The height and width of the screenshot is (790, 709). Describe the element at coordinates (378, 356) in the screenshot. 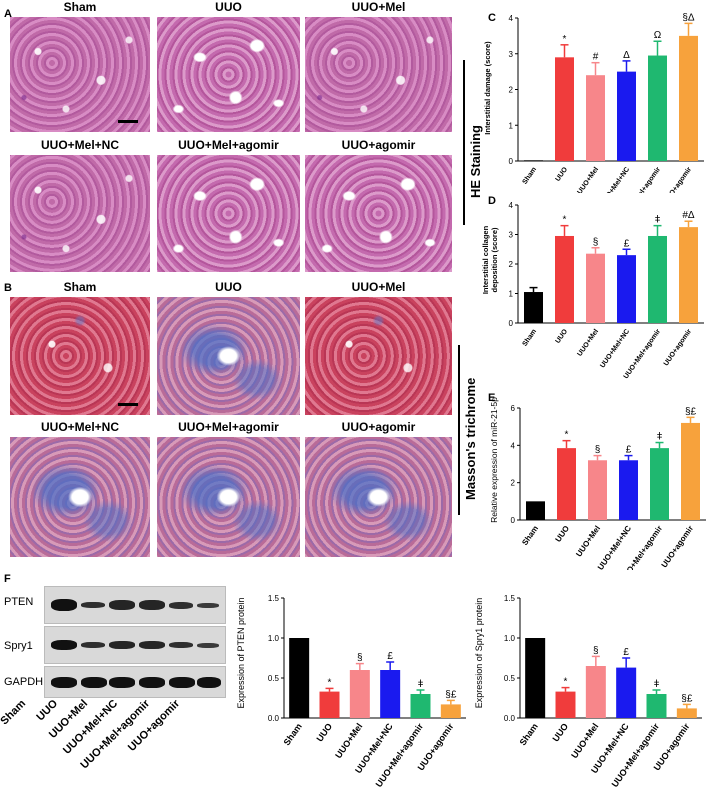

I see `mt-image-uuo-mel` at that location.